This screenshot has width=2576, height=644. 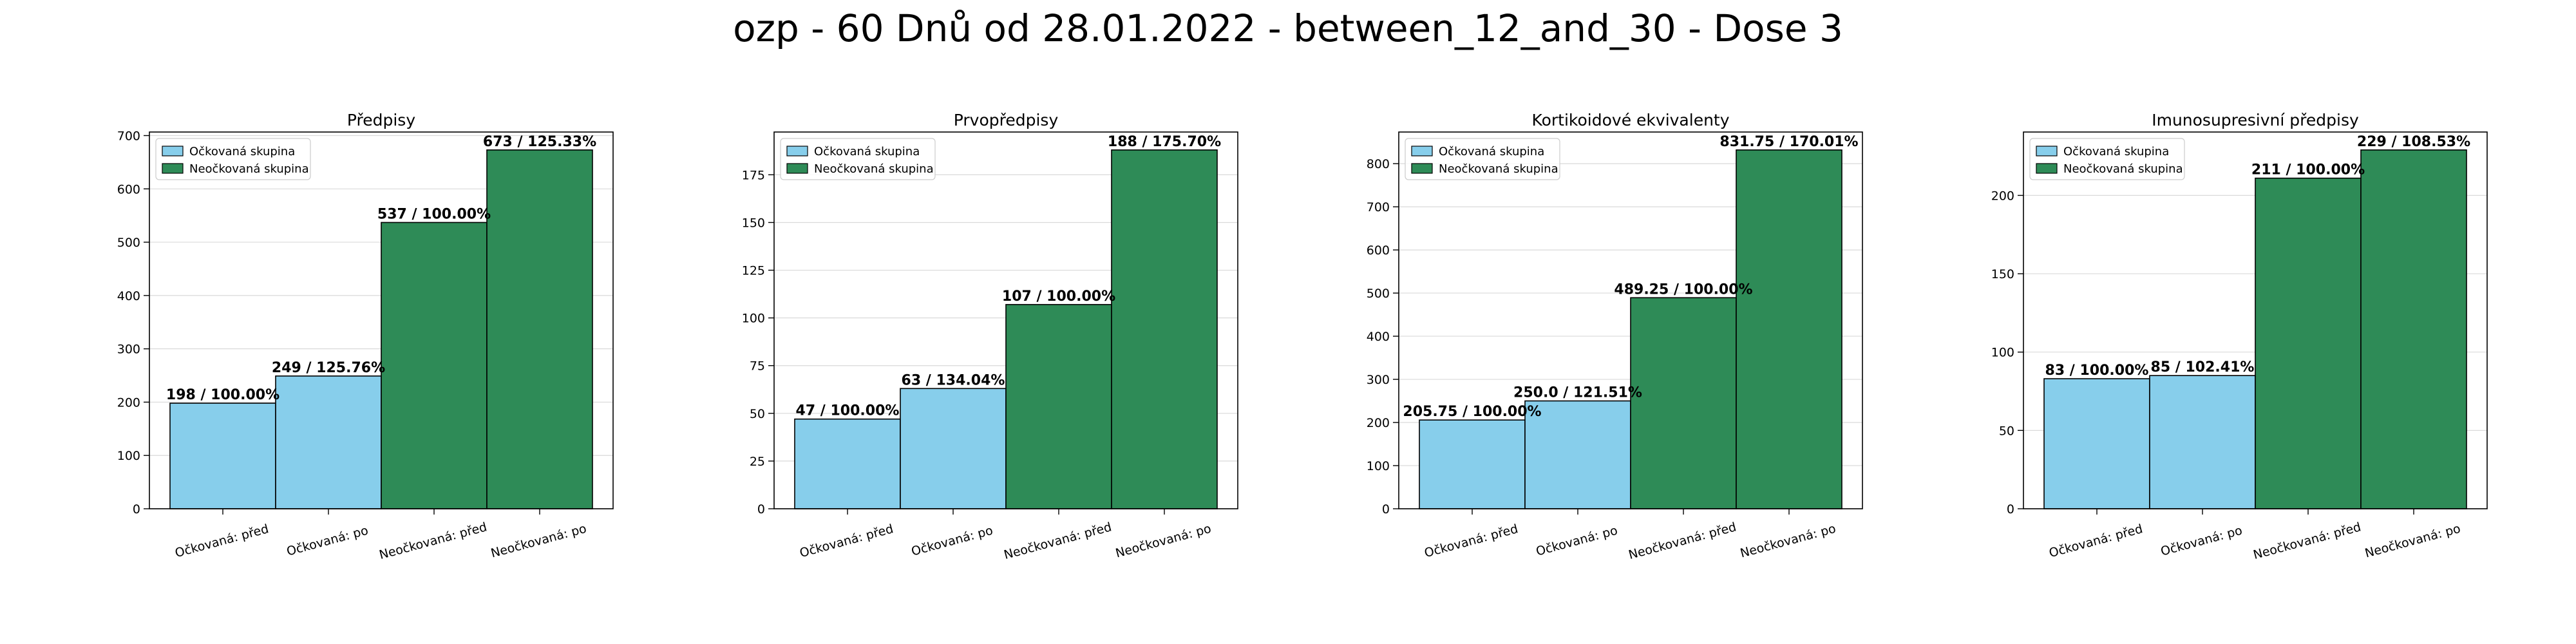 I want to click on y-tick-label: 75, so click(x=757, y=366).